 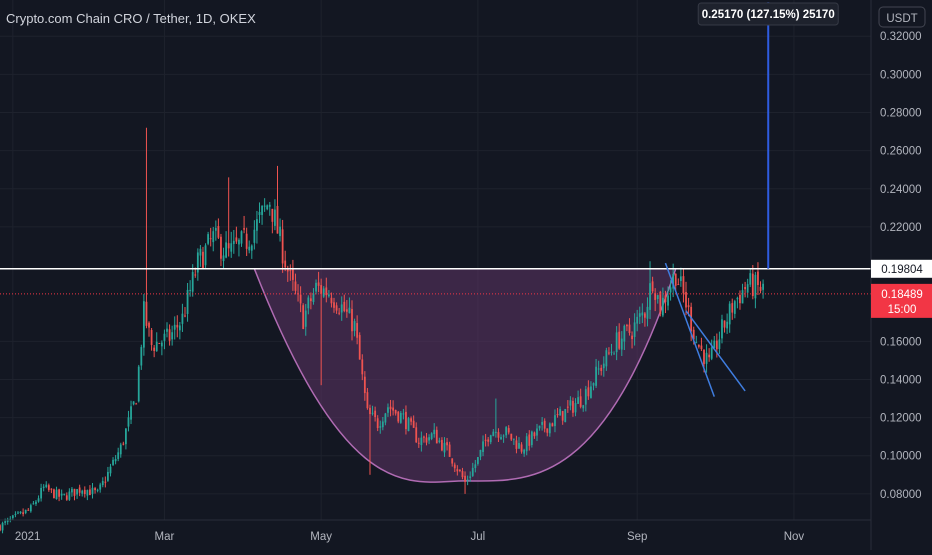 What do you see at coordinates (902, 270) in the screenshot?
I see `resistance-price-label: 0.19804` at bounding box center [902, 270].